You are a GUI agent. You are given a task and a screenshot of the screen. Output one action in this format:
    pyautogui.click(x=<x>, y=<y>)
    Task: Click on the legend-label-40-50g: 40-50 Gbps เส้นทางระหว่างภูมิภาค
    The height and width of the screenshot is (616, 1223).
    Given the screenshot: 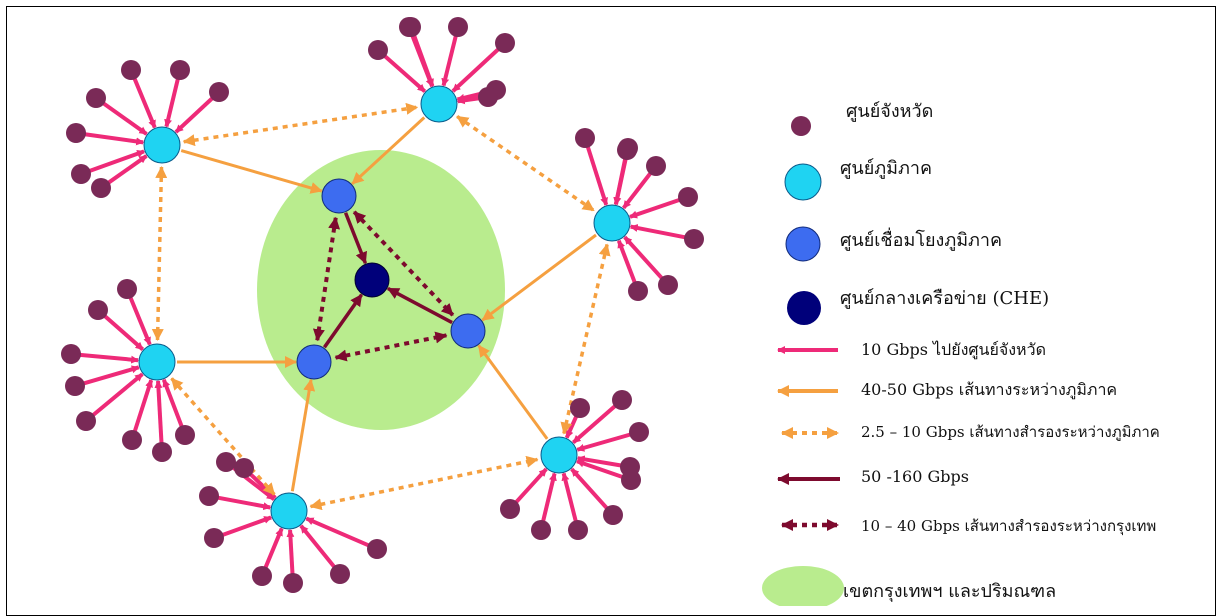 What is the action you would take?
    pyautogui.click(x=989, y=389)
    